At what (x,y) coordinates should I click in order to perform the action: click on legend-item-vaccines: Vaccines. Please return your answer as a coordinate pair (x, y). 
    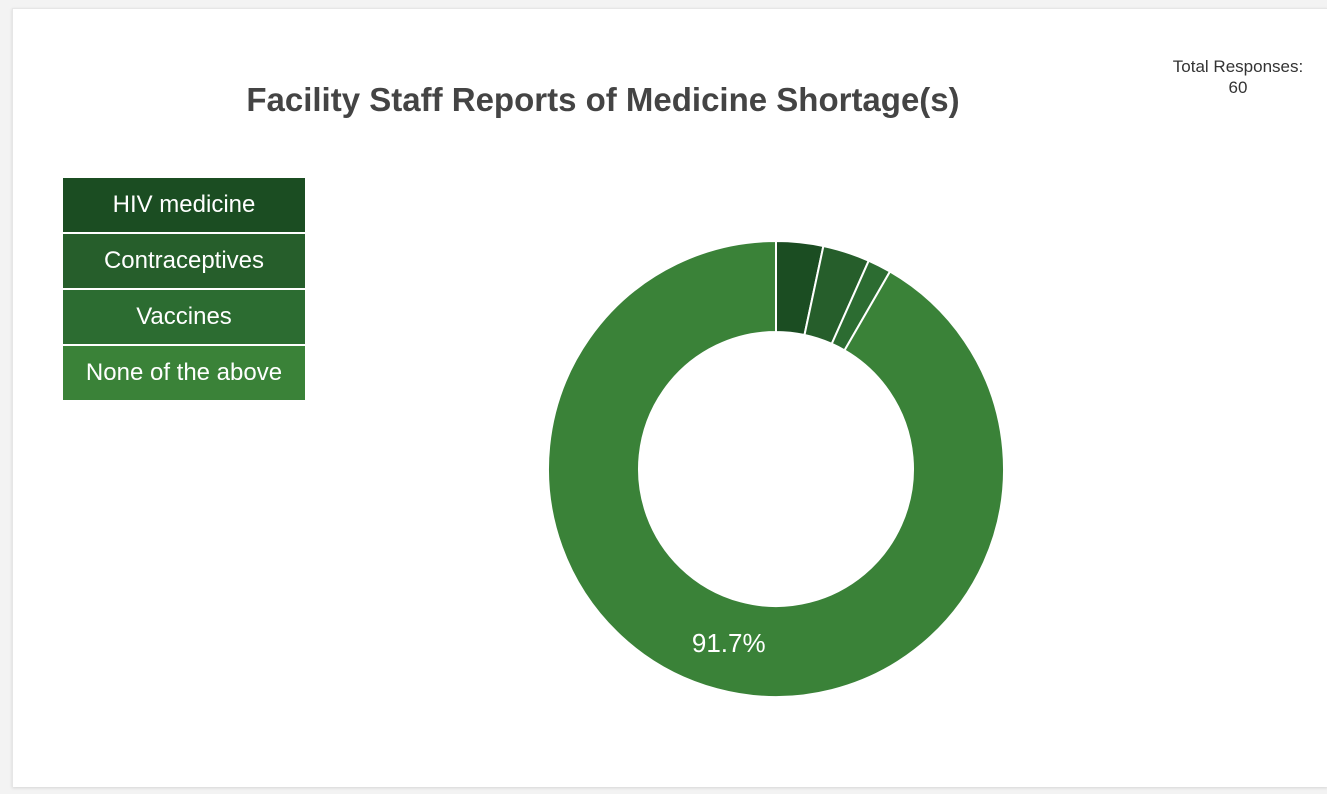
    Looking at the image, I should click on (184, 318).